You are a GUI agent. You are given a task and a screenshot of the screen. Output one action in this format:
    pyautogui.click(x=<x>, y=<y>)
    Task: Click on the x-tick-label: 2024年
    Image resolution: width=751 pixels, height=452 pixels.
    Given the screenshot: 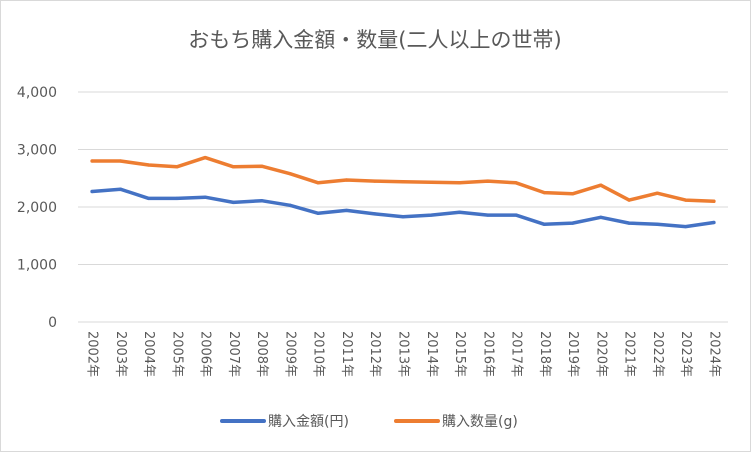 What is the action you would take?
    pyautogui.click(x=713, y=354)
    